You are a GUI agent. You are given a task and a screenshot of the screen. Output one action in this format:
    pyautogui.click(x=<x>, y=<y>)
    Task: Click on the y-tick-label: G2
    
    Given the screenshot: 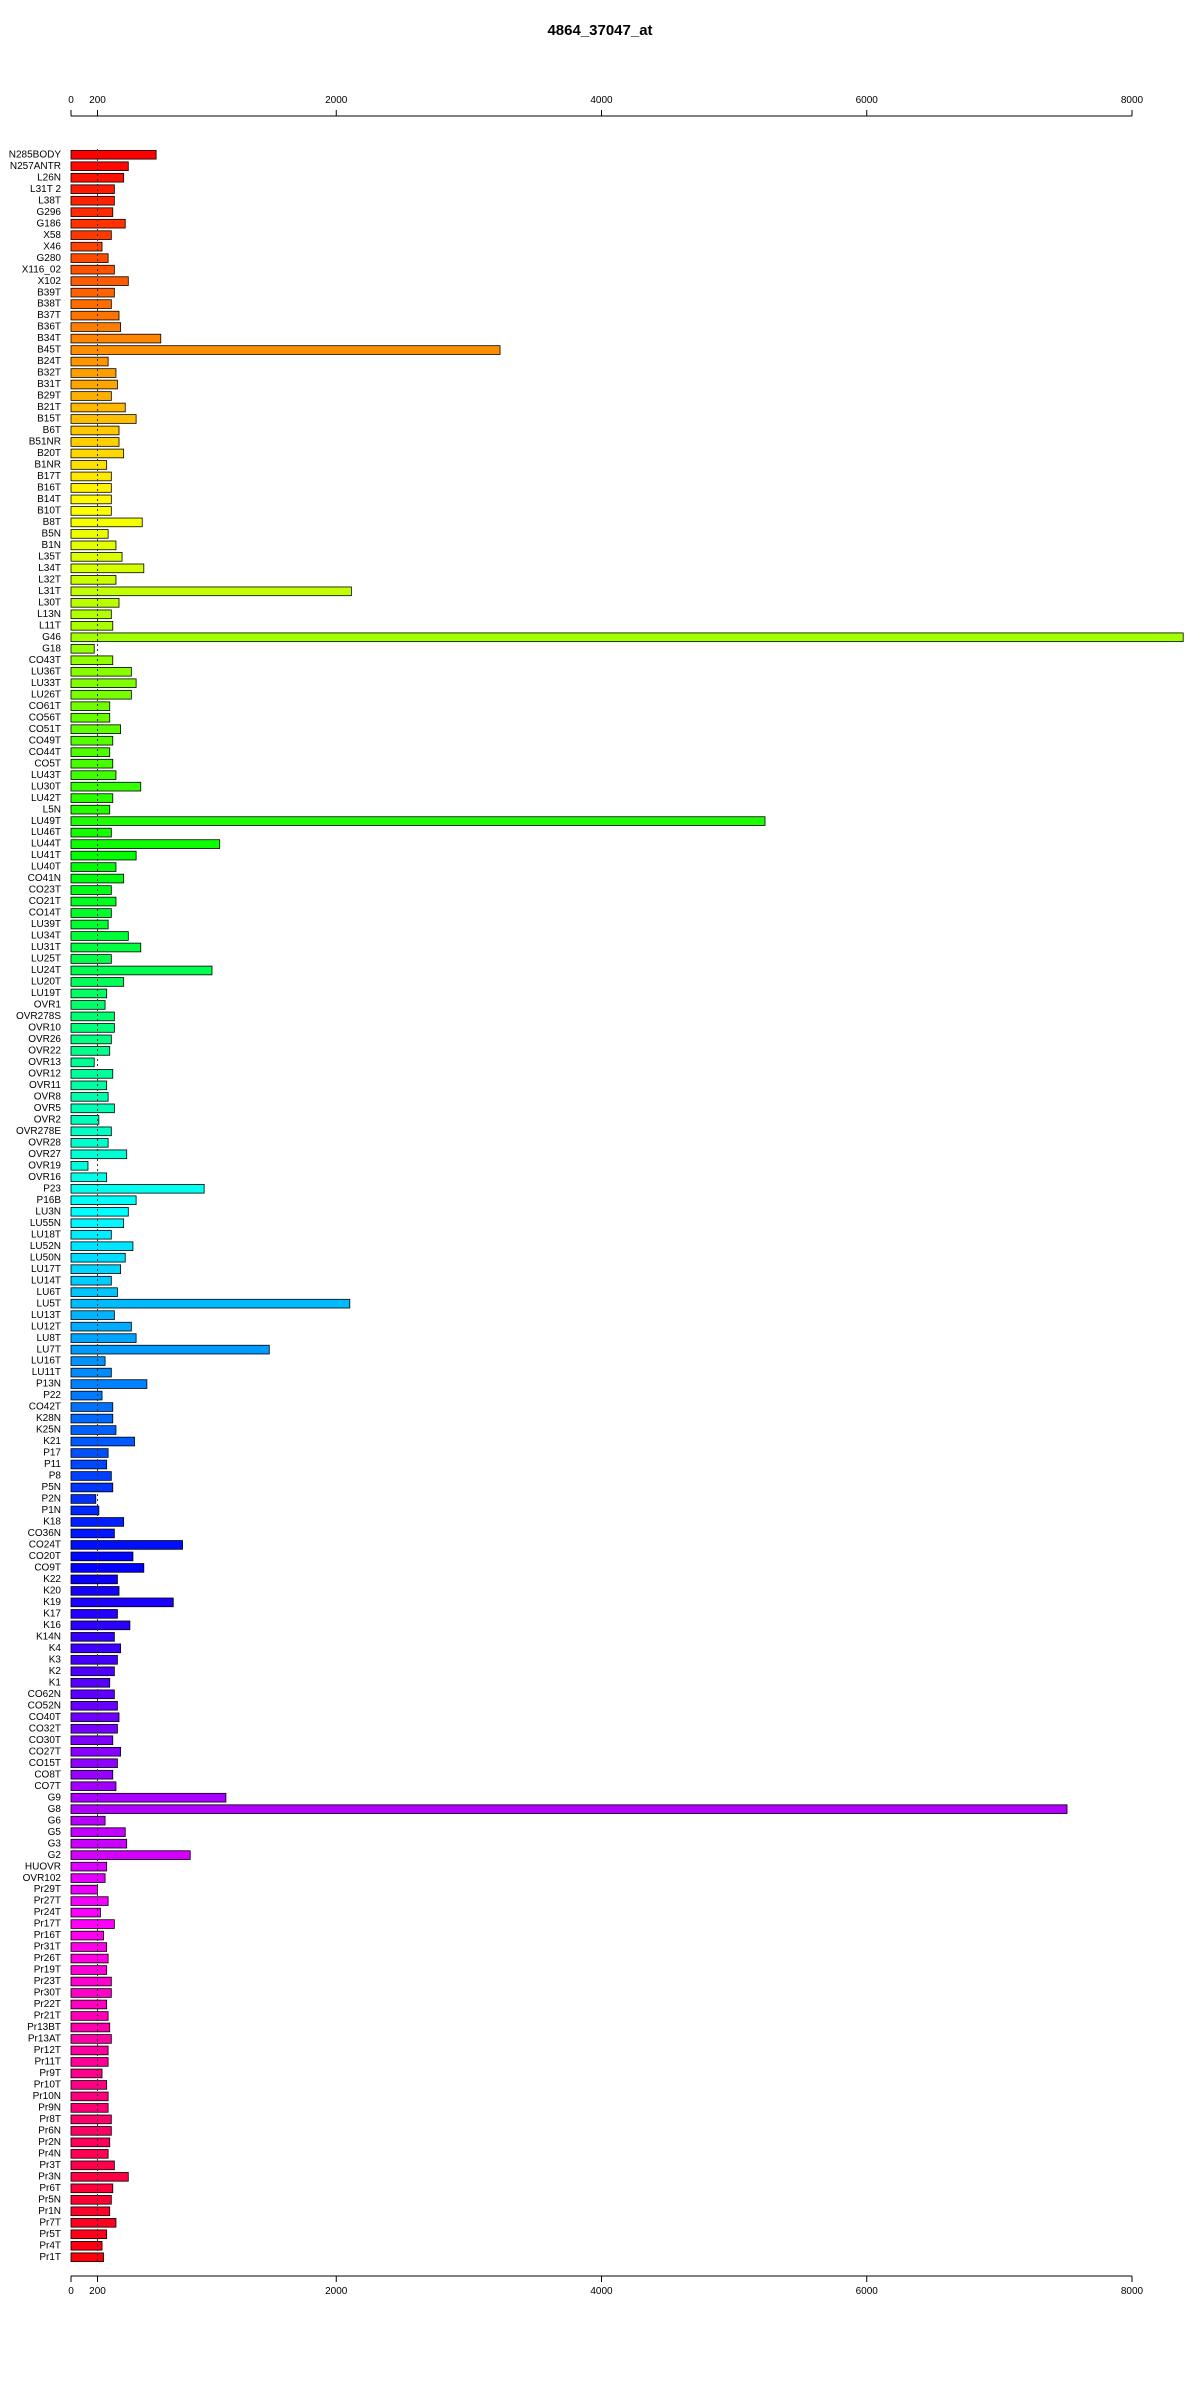 What is the action you would take?
    pyautogui.click(x=55, y=1855)
    